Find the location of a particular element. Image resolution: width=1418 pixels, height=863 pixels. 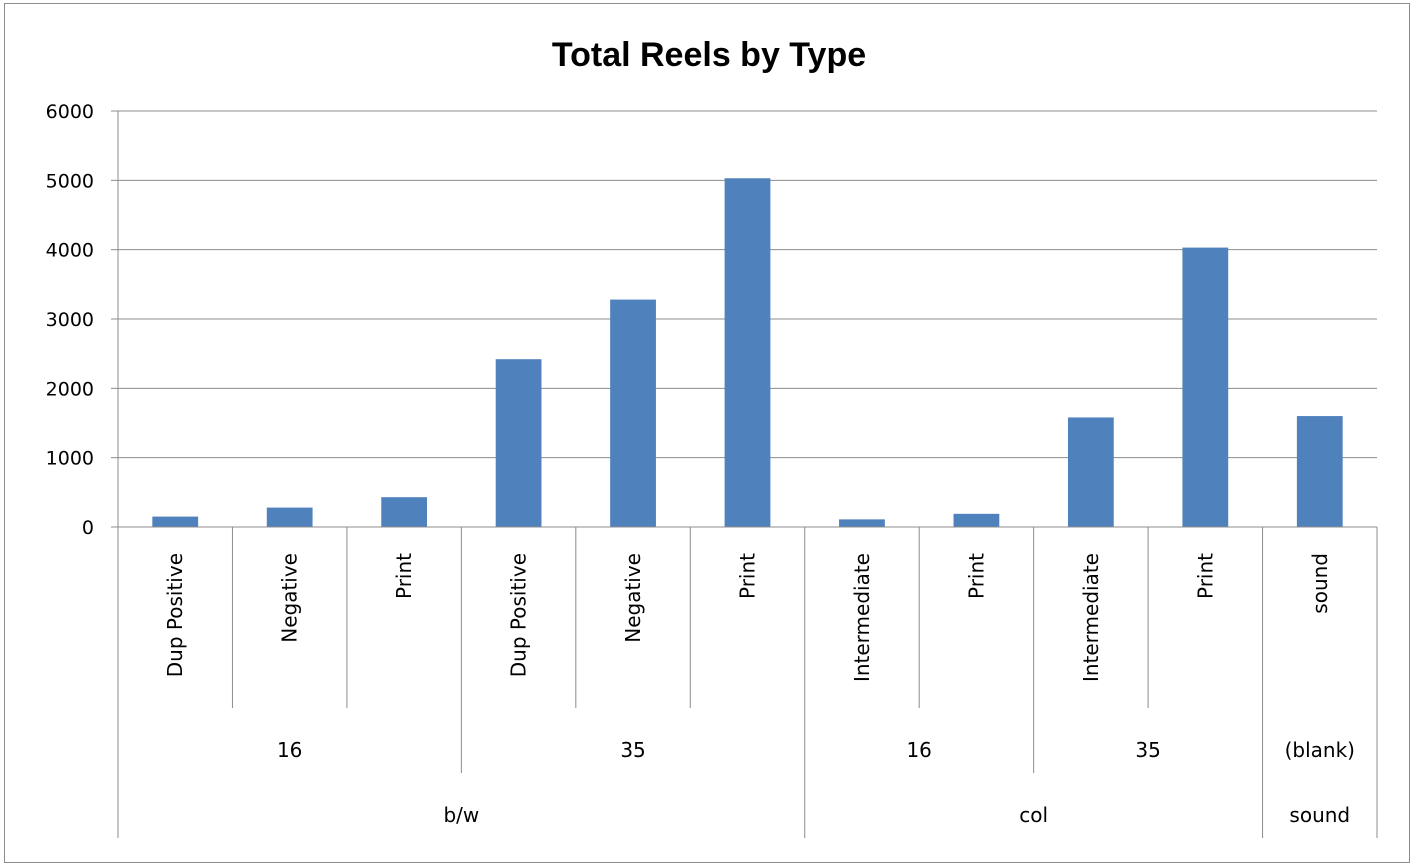

group-level-3-label: sound is located at coordinates (1319, 815).